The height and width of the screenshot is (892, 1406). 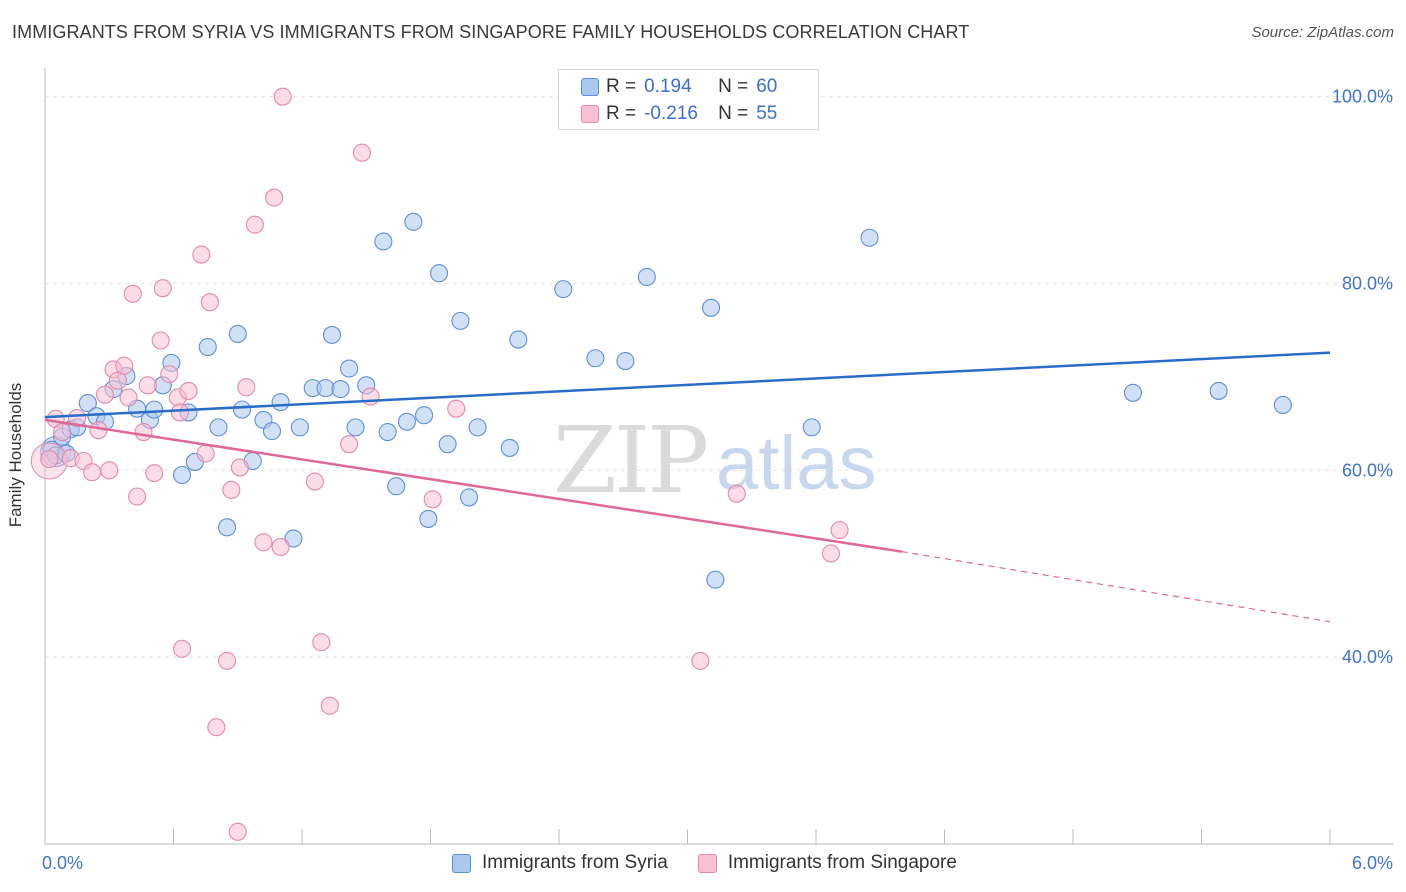 I want to click on watermark: ZIP atlas, so click(x=715, y=460).